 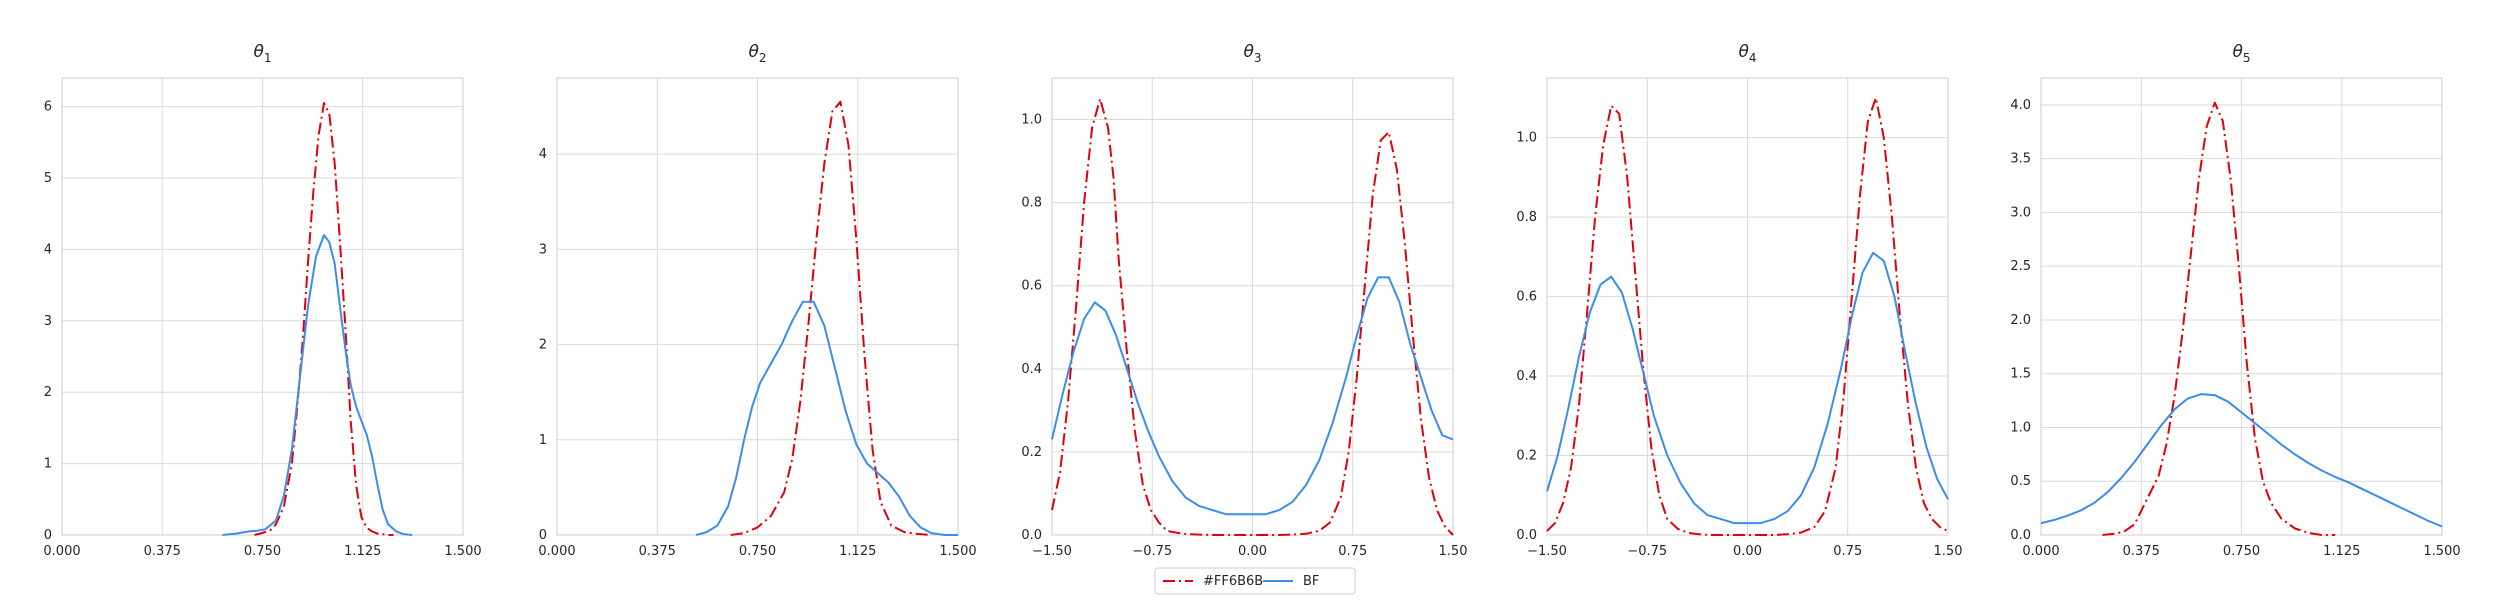 I want to click on y-tick-label: 2.5, so click(x=2020, y=266).